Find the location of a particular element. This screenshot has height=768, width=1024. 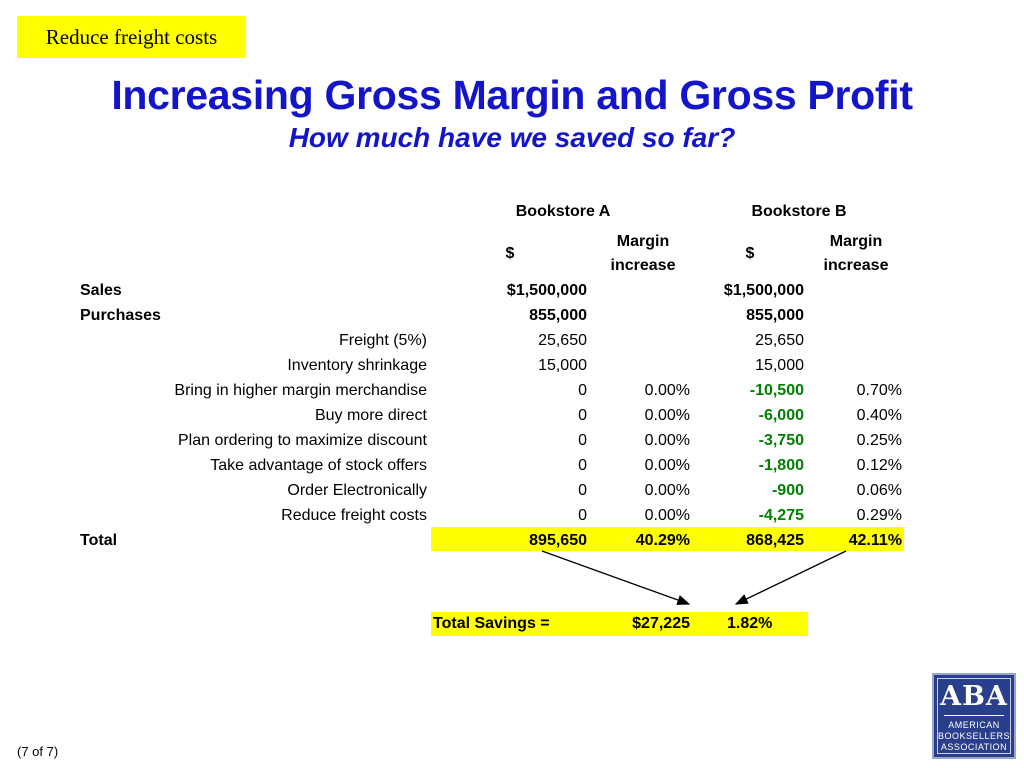

row-label: Plan ordering to maximize discount is located at coordinates (302, 440).